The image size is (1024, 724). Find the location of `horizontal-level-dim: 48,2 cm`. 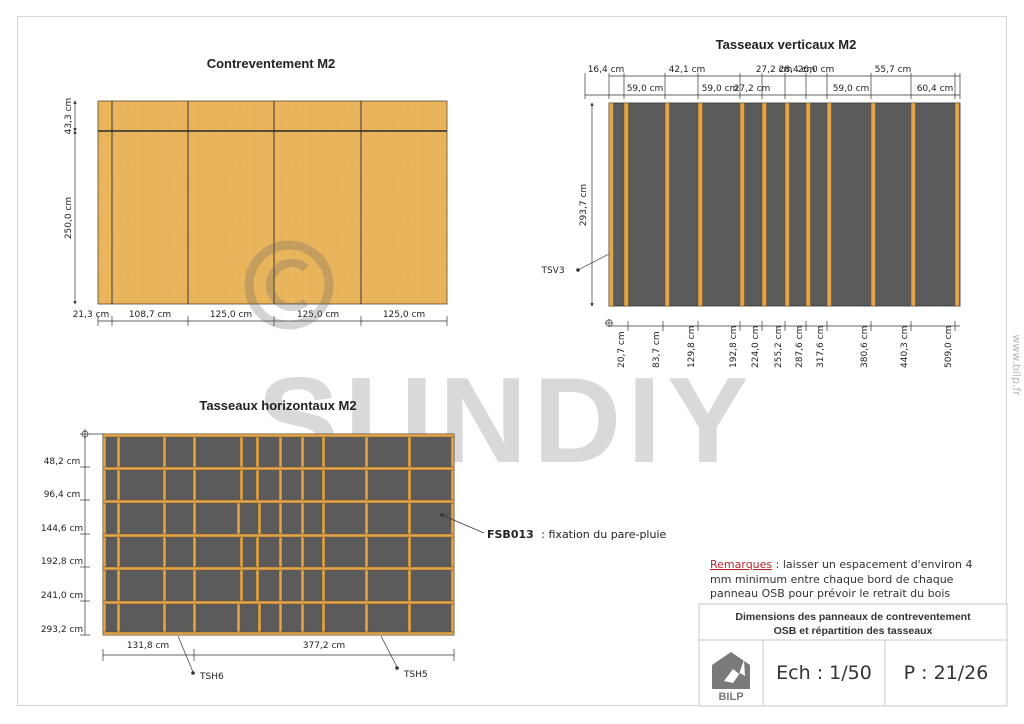

horizontal-level-dim: 48,2 cm is located at coordinates (62, 462).